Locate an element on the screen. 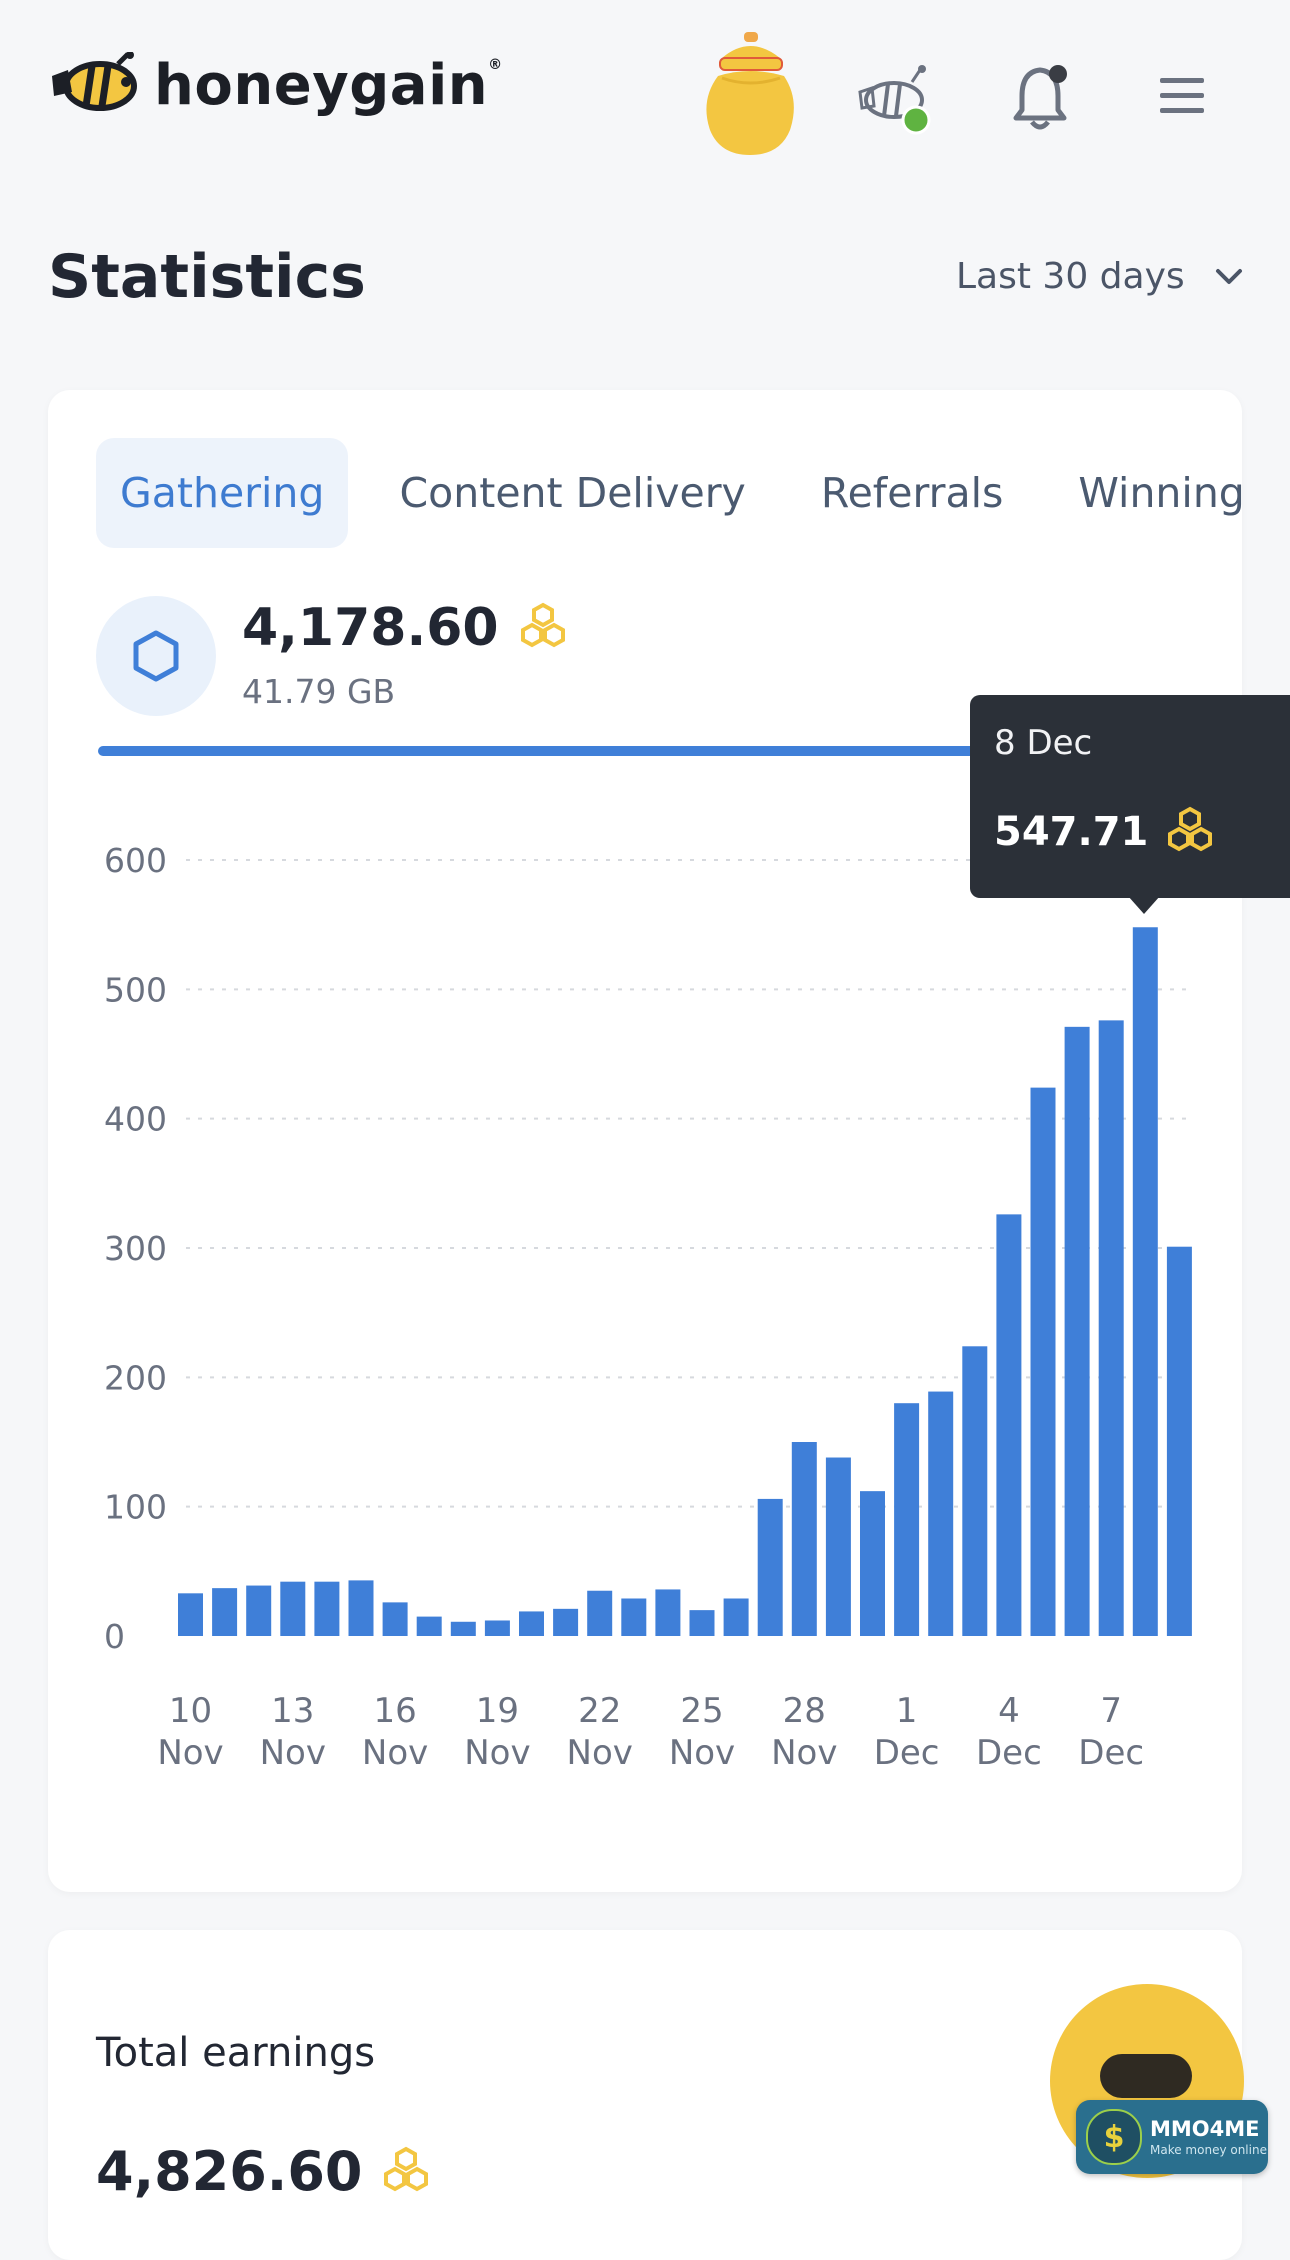  honey-jar-icon is located at coordinates (750, 97).